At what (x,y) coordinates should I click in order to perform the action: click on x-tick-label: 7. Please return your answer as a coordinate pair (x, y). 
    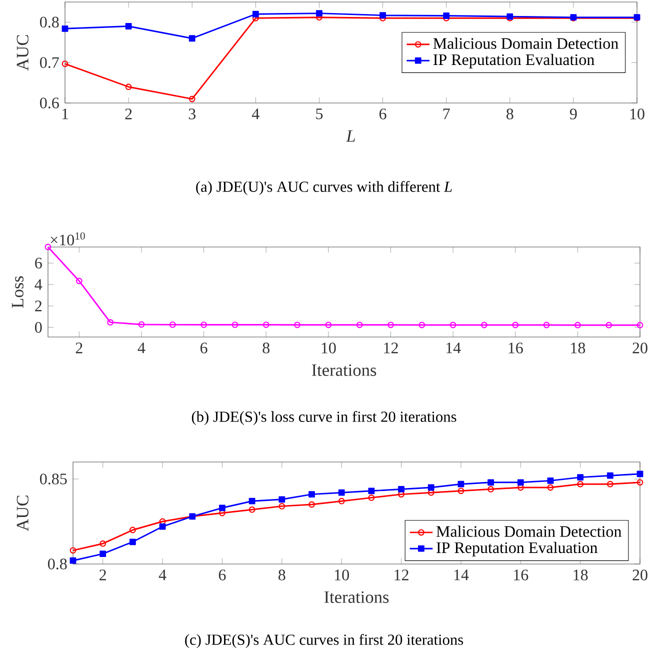
    Looking at the image, I should click on (446, 114).